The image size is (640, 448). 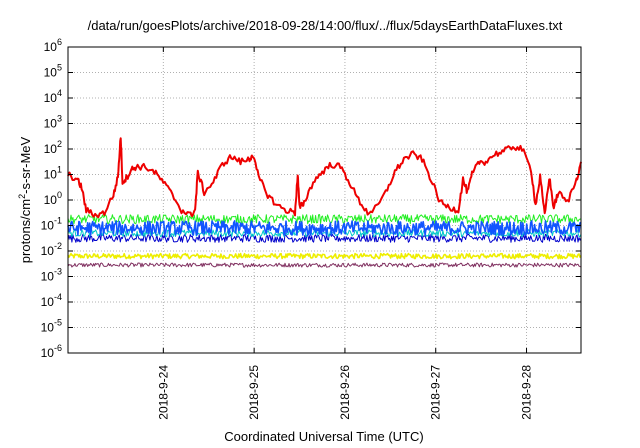 I want to click on y-tick-exponent: 4, so click(x=59, y=93).